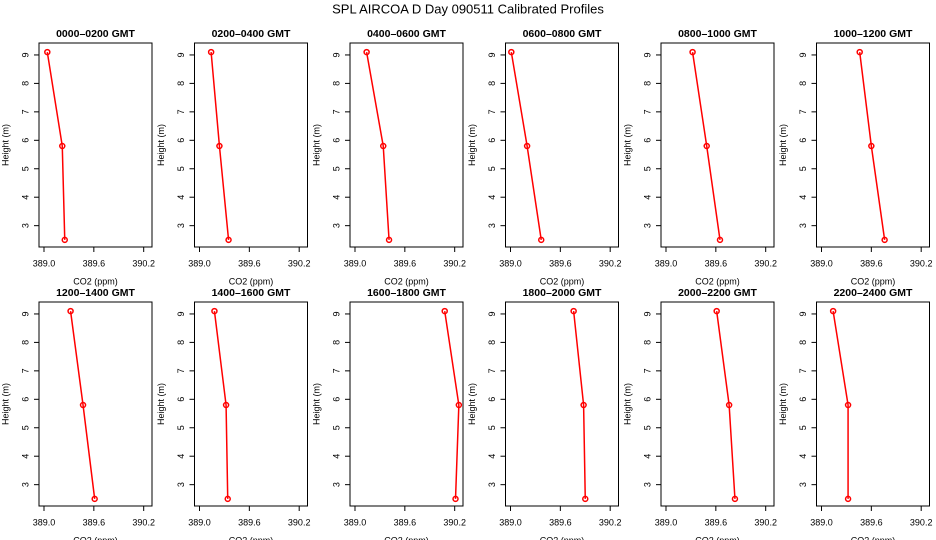 The height and width of the screenshot is (540, 936). Describe the element at coordinates (251, 293) in the screenshot. I see `panel-title: 1400–1600 GMT` at that location.